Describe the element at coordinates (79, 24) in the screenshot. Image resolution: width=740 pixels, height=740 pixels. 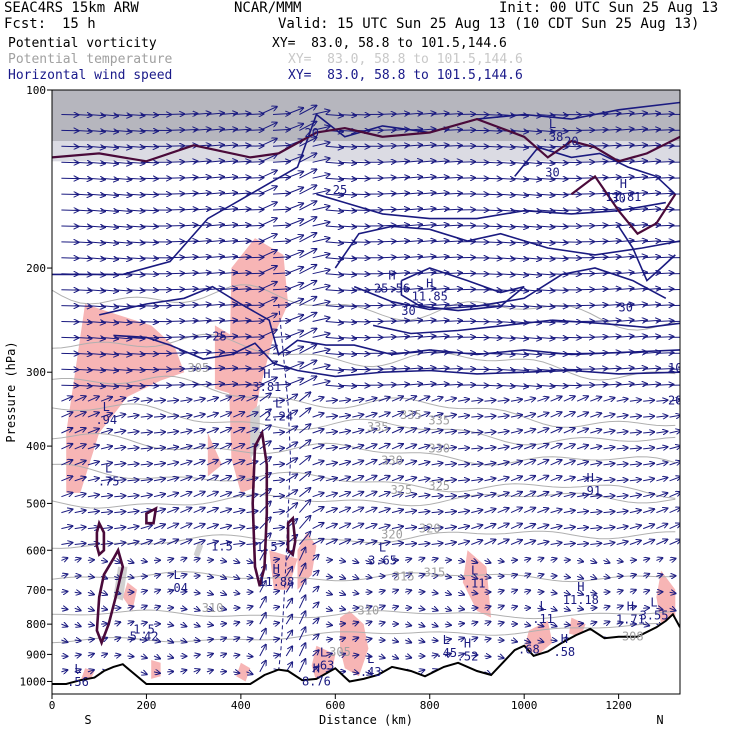
I see `forecast-hours: 15 h` at that location.